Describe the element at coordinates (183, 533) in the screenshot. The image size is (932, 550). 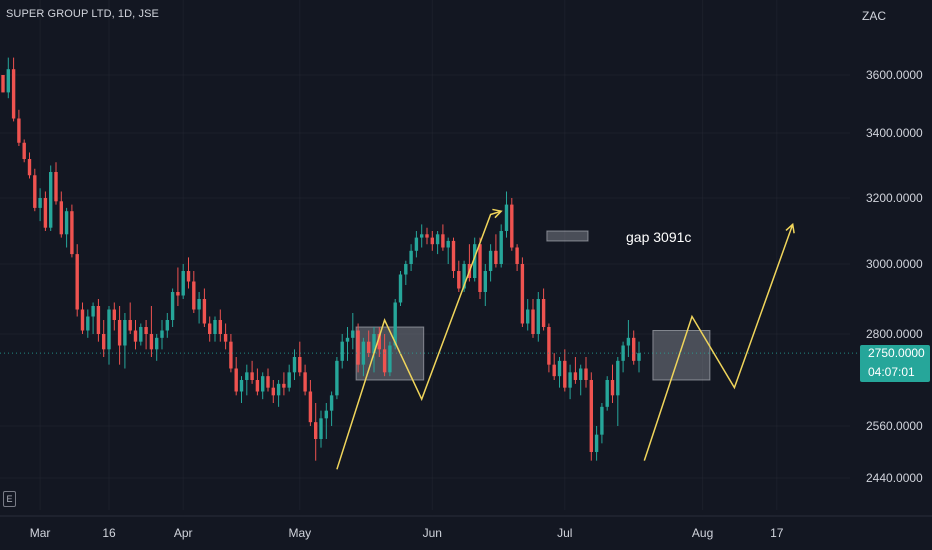
I see `time-tick-label: Apr` at that location.